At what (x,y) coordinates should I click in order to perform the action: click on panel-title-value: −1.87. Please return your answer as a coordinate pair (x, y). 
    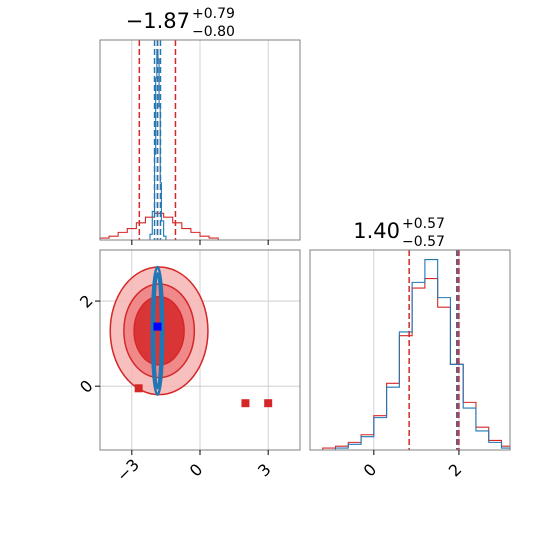
    Looking at the image, I should click on (158, 21).